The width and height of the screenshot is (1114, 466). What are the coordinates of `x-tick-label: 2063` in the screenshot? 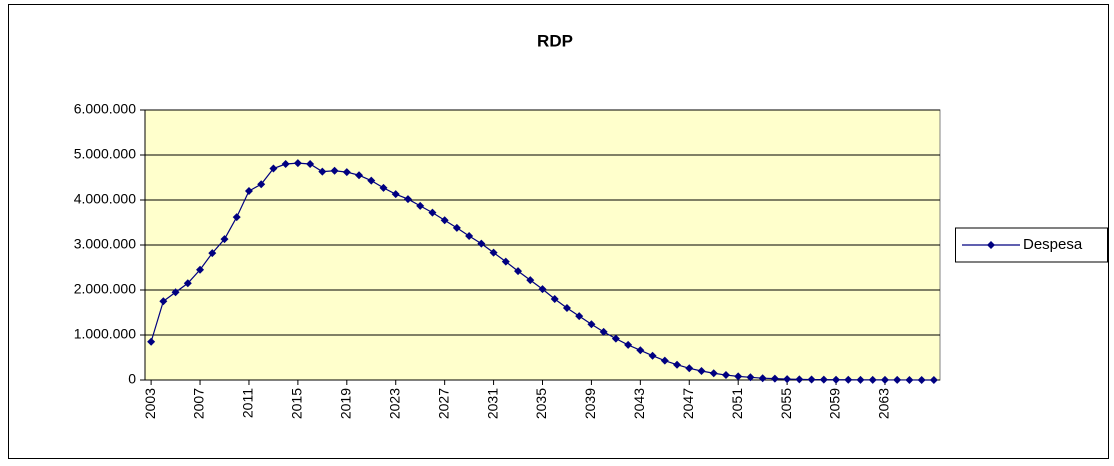 It's located at (884, 403).